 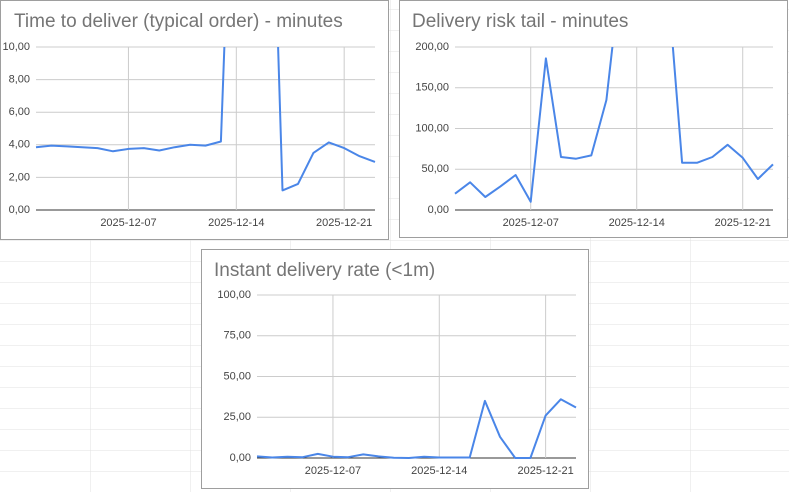 What do you see at coordinates (432, 88) in the screenshot?
I see `y-tick-label: 150,00` at bounding box center [432, 88].